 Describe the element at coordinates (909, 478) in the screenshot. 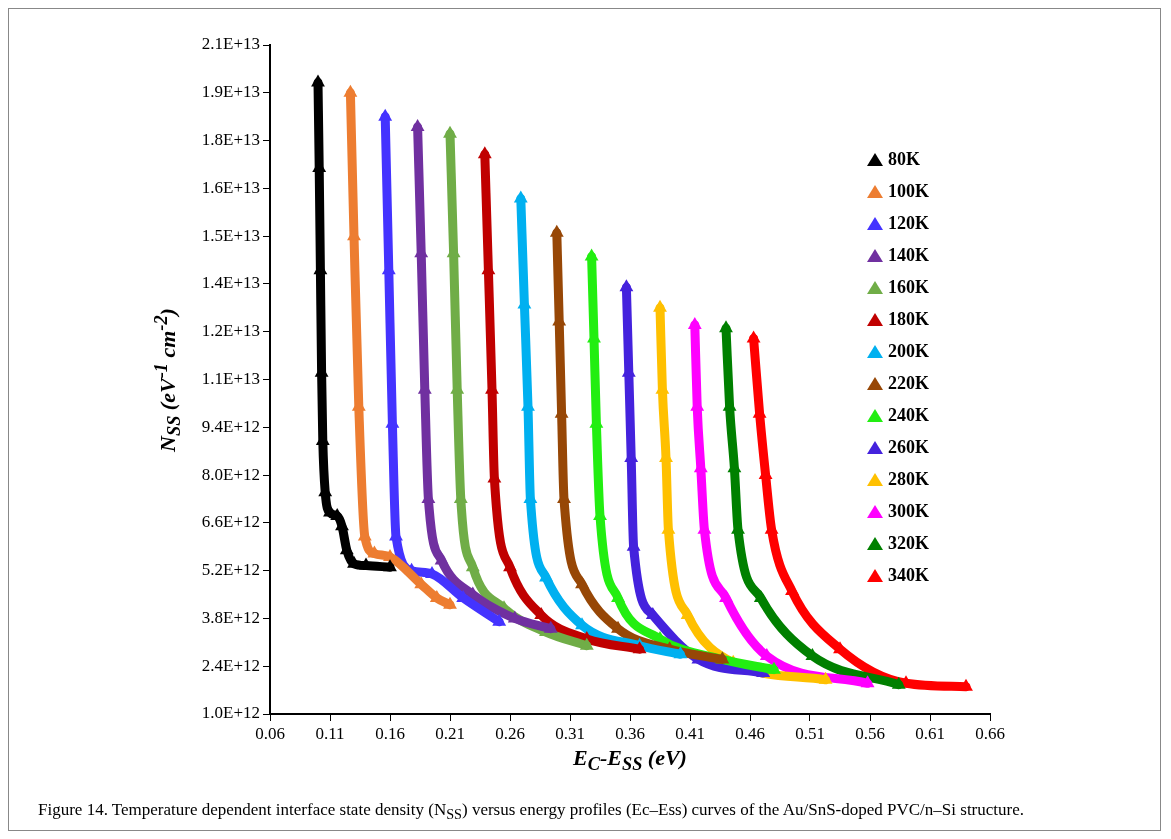

I see `legend-label: 280K` at that location.